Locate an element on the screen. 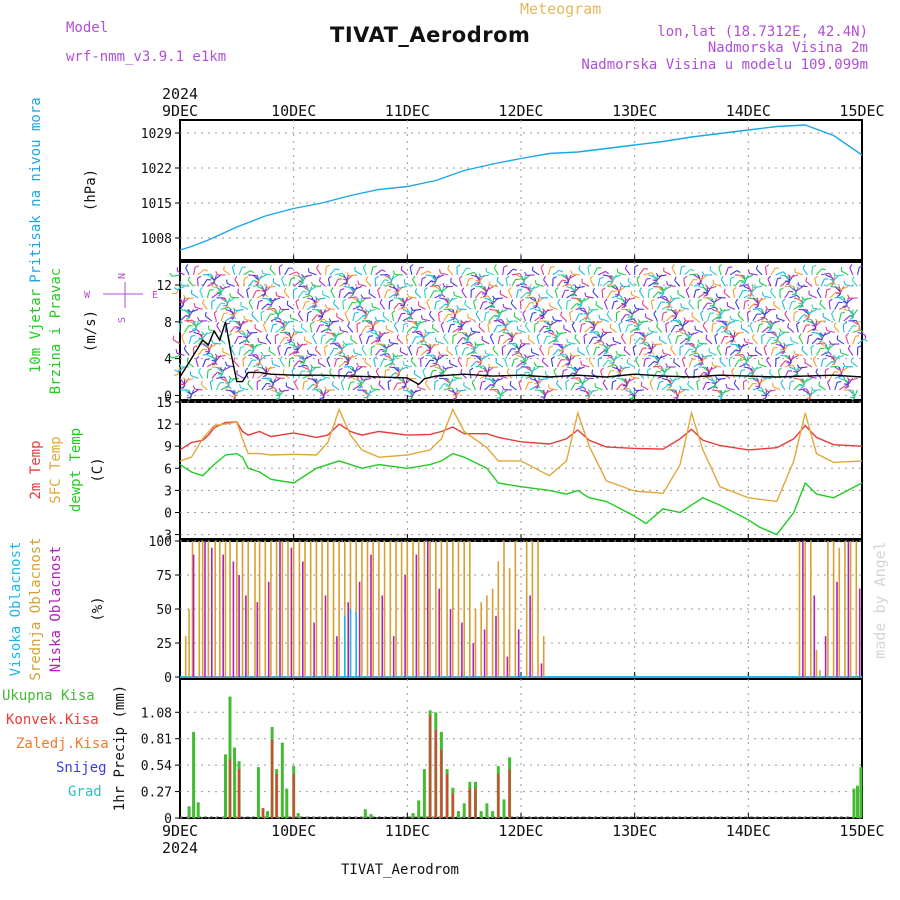 The height and width of the screenshot is (900, 900). conv_precip-bar is located at coordinates (441, 783).